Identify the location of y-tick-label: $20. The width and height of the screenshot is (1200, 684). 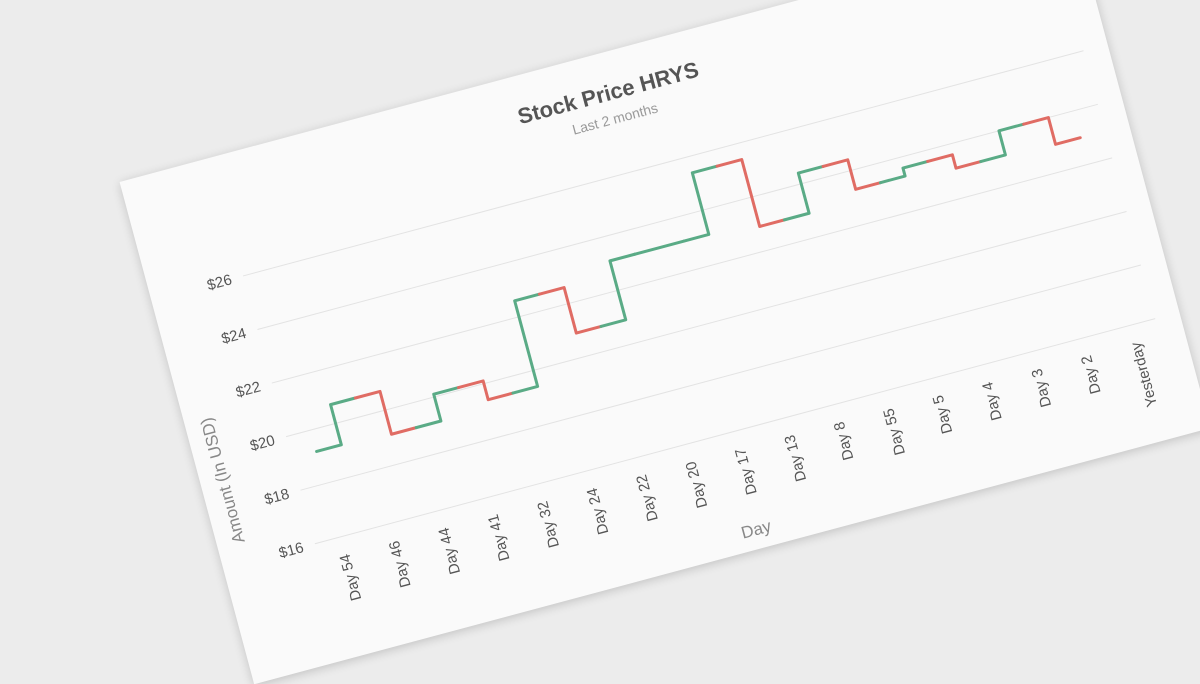
(262, 443).